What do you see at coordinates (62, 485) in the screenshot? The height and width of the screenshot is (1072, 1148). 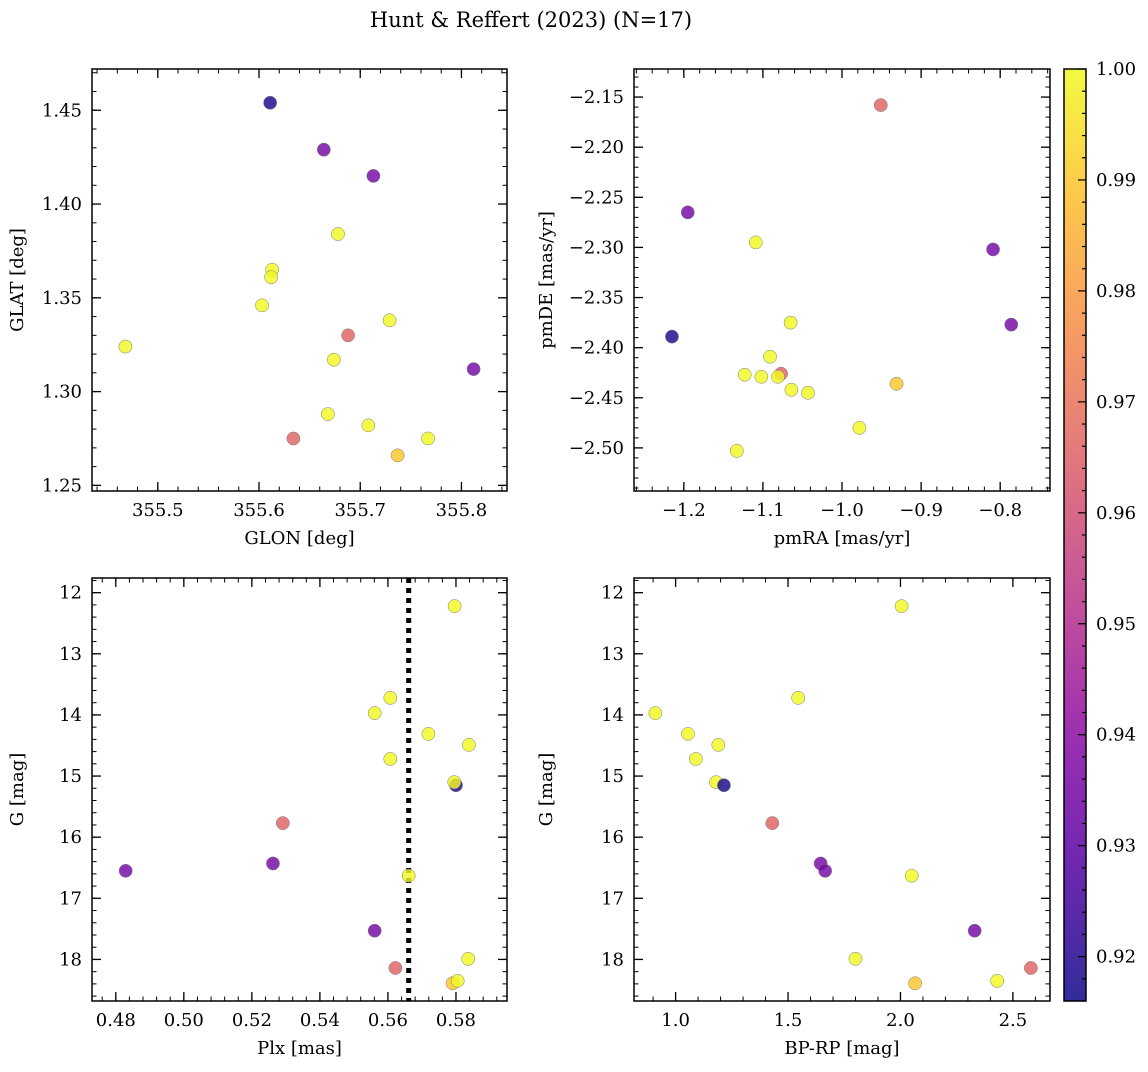 I see `y-tick-label: 1.25` at bounding box center [62, 485].